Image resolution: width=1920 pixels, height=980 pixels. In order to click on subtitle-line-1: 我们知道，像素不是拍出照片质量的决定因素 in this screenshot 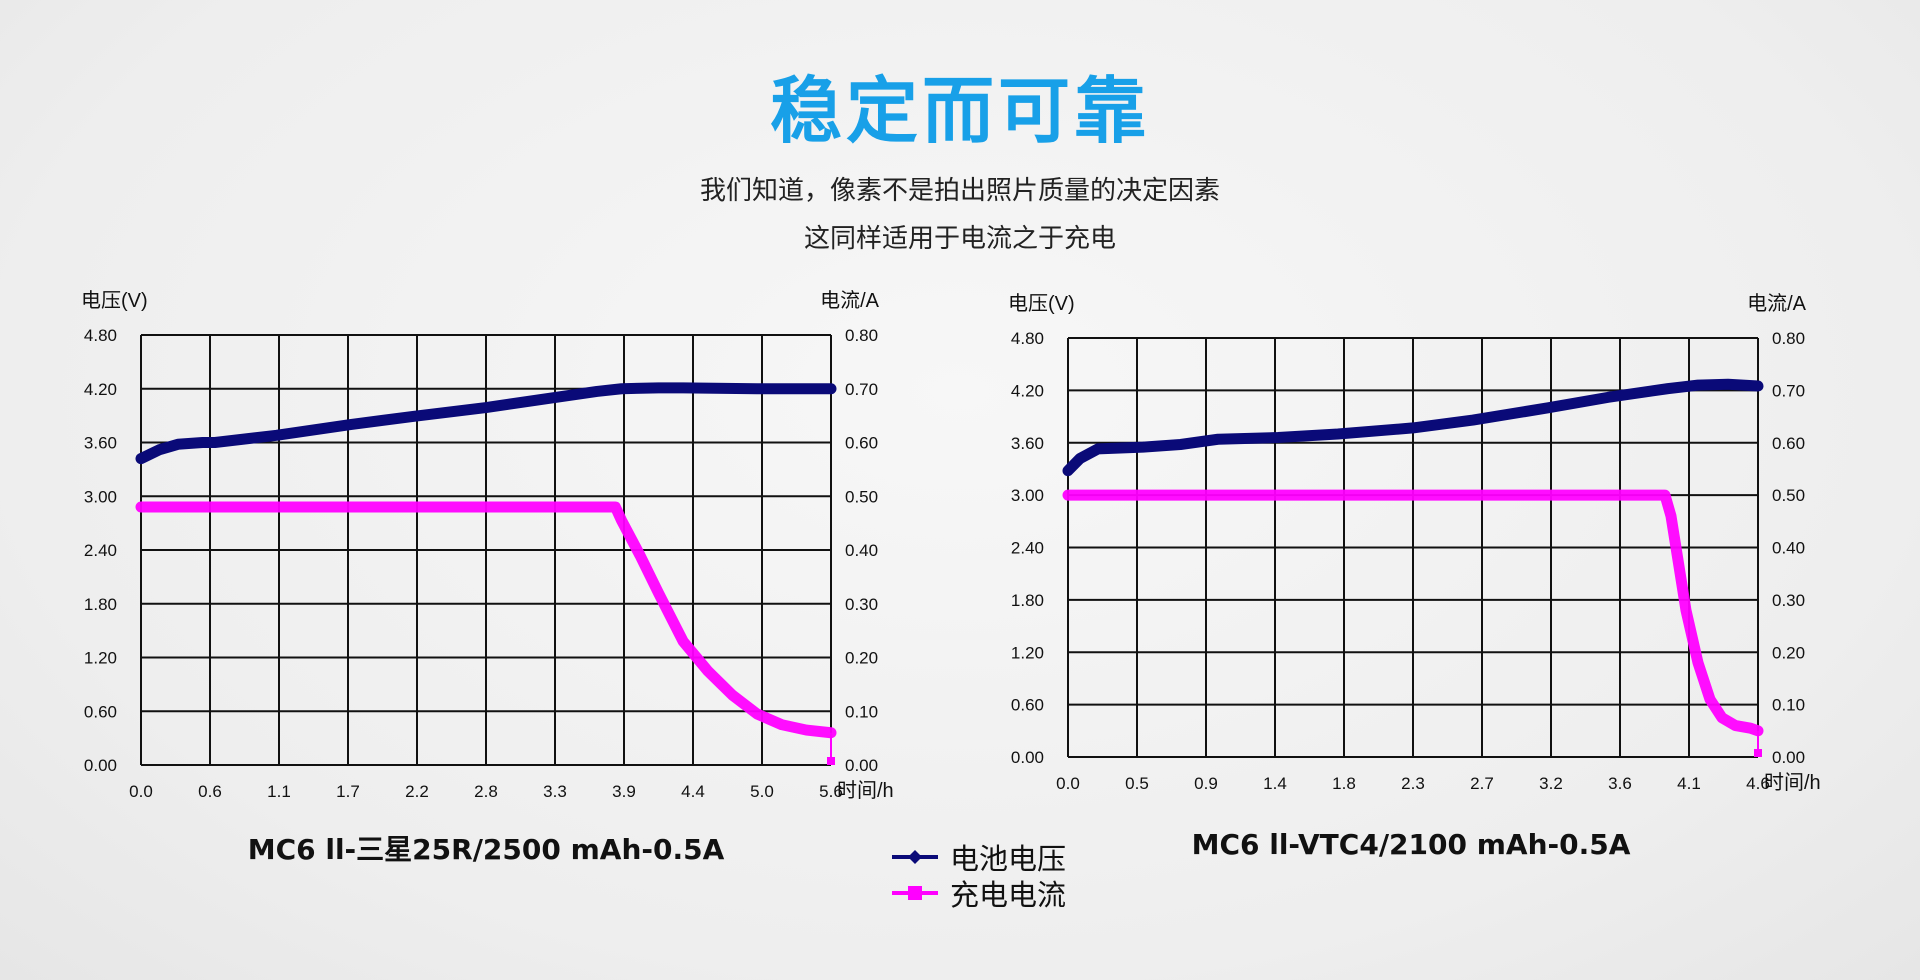, I will do `click(959, 191)`.